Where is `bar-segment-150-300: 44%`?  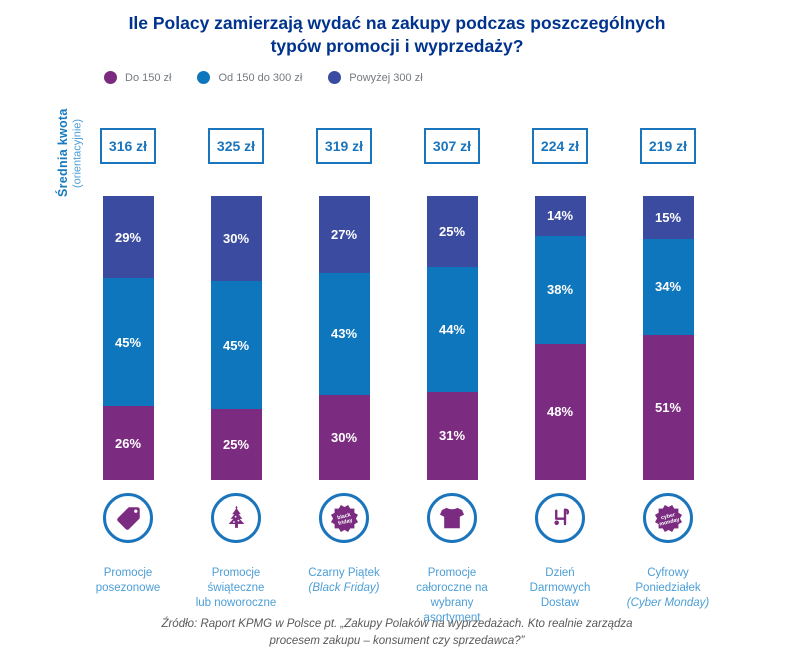
bar-segment-150-300: 44% is located at coordinates (452, 329).